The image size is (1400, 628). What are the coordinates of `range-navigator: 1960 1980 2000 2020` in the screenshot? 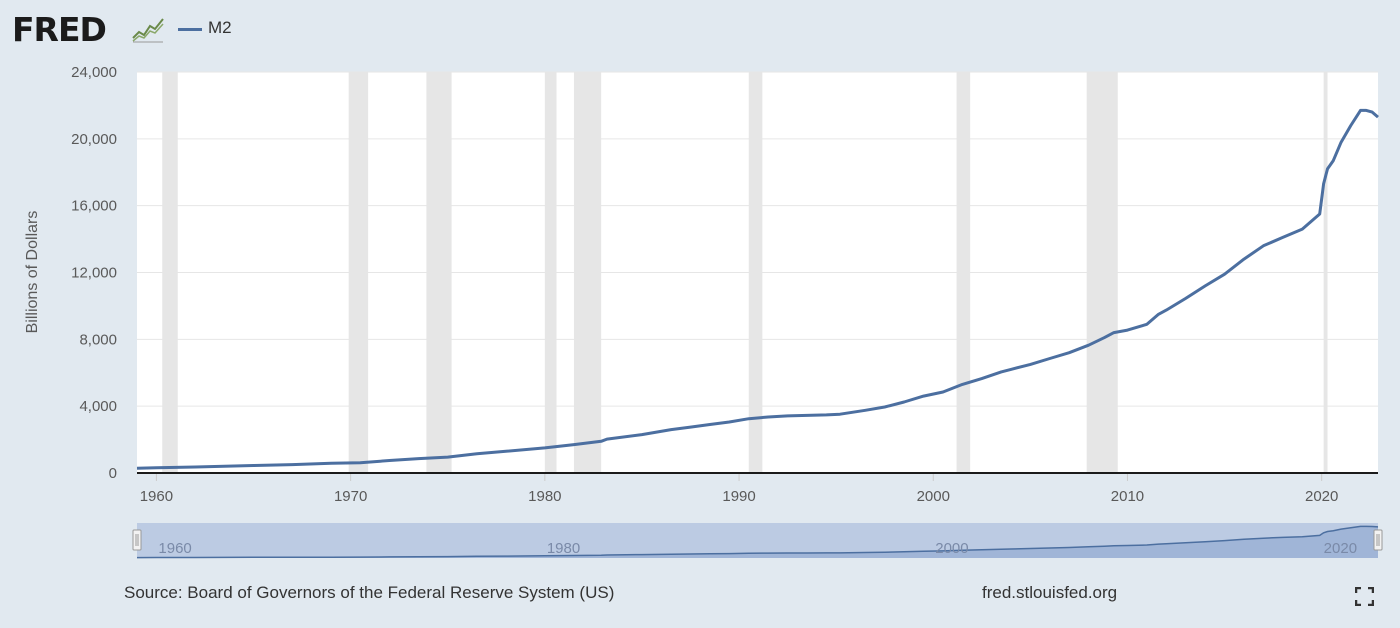 It's located at (757, 541).